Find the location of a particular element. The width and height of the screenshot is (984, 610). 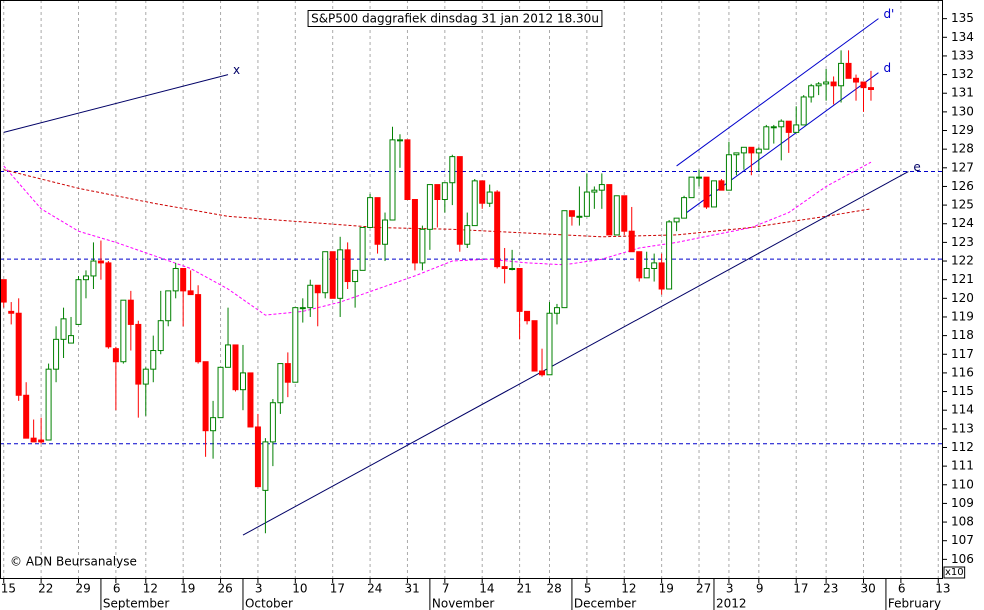

credit: © ADN Beursanalyse is located at coordinates (73, 562).